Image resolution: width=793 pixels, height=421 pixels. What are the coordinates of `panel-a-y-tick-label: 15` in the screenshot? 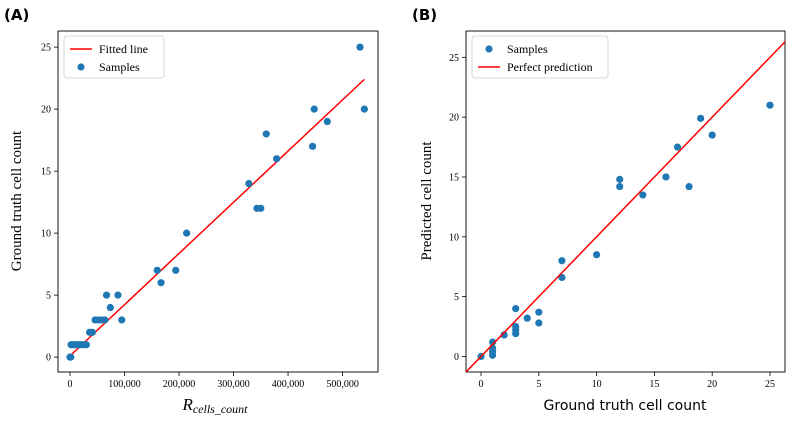 It's located at (46, 172).